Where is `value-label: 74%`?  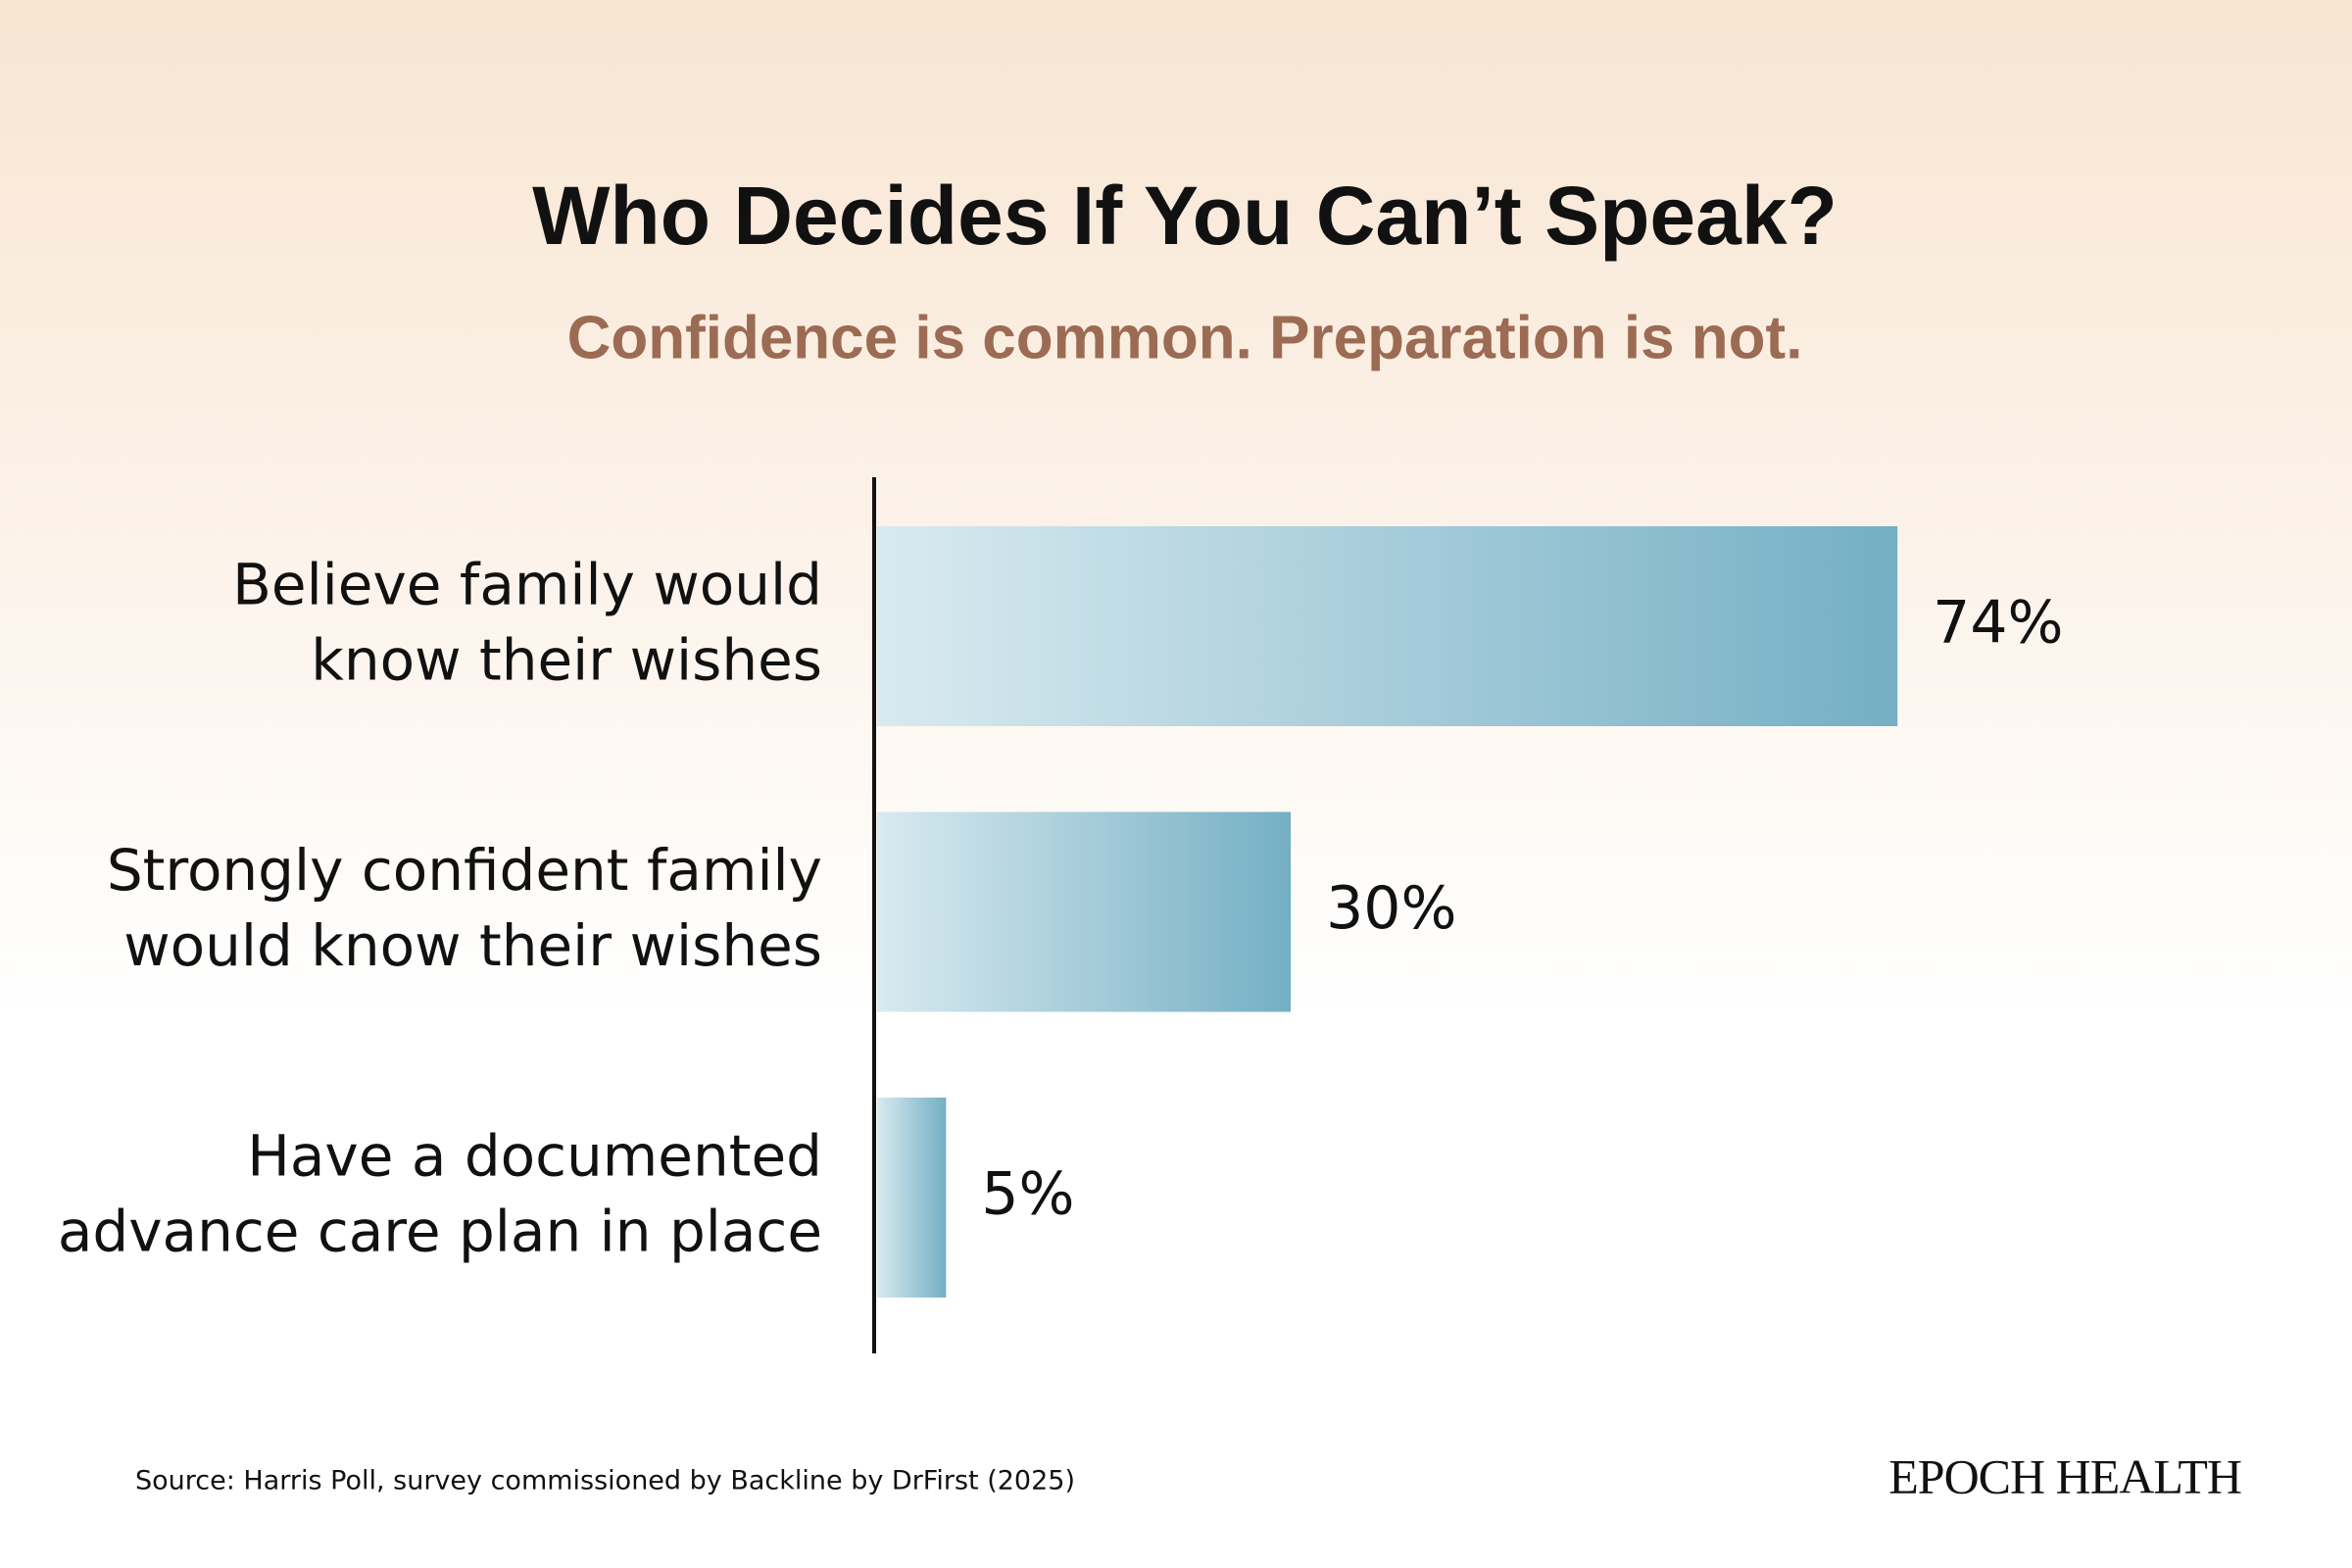 value-label: 74% is located at coordinates (1998, 623).